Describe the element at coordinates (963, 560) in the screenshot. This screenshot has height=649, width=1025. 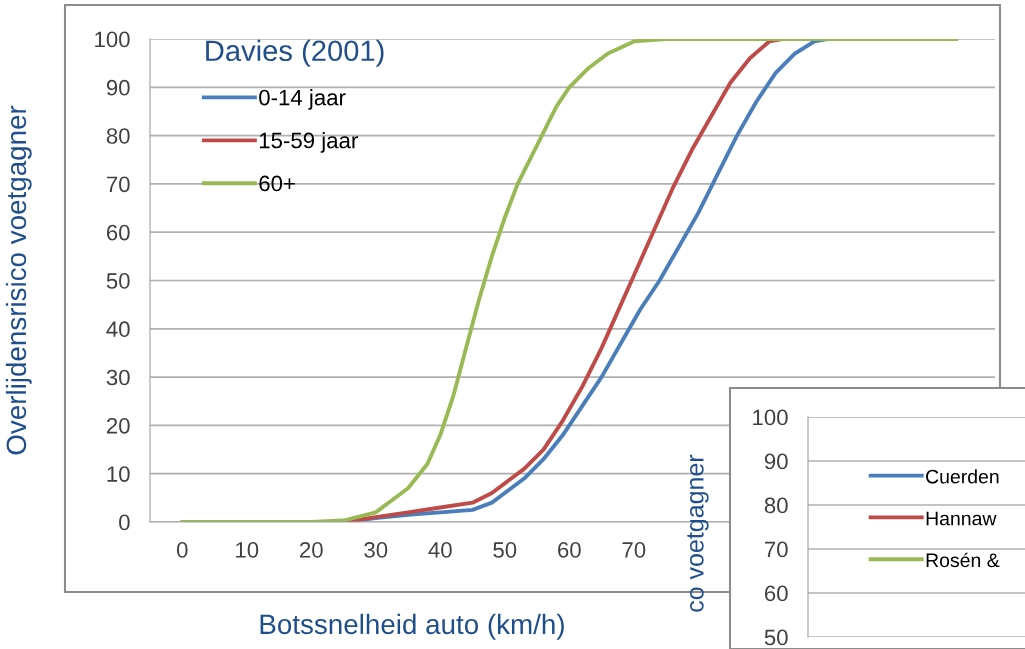
I see `legend-label: Rosén &` at that location.